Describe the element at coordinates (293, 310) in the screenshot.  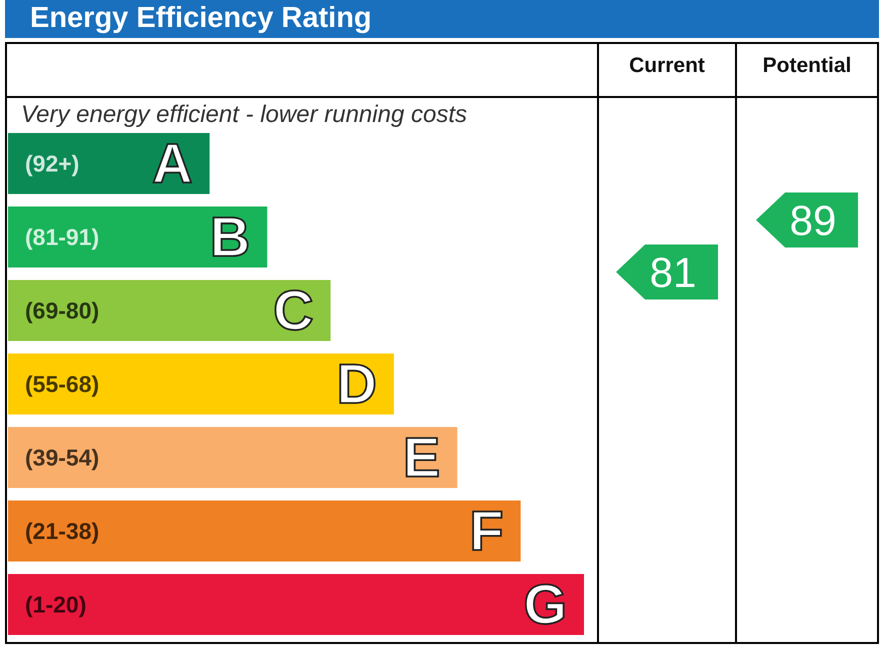
I see `y-tick-label: C` at that location.